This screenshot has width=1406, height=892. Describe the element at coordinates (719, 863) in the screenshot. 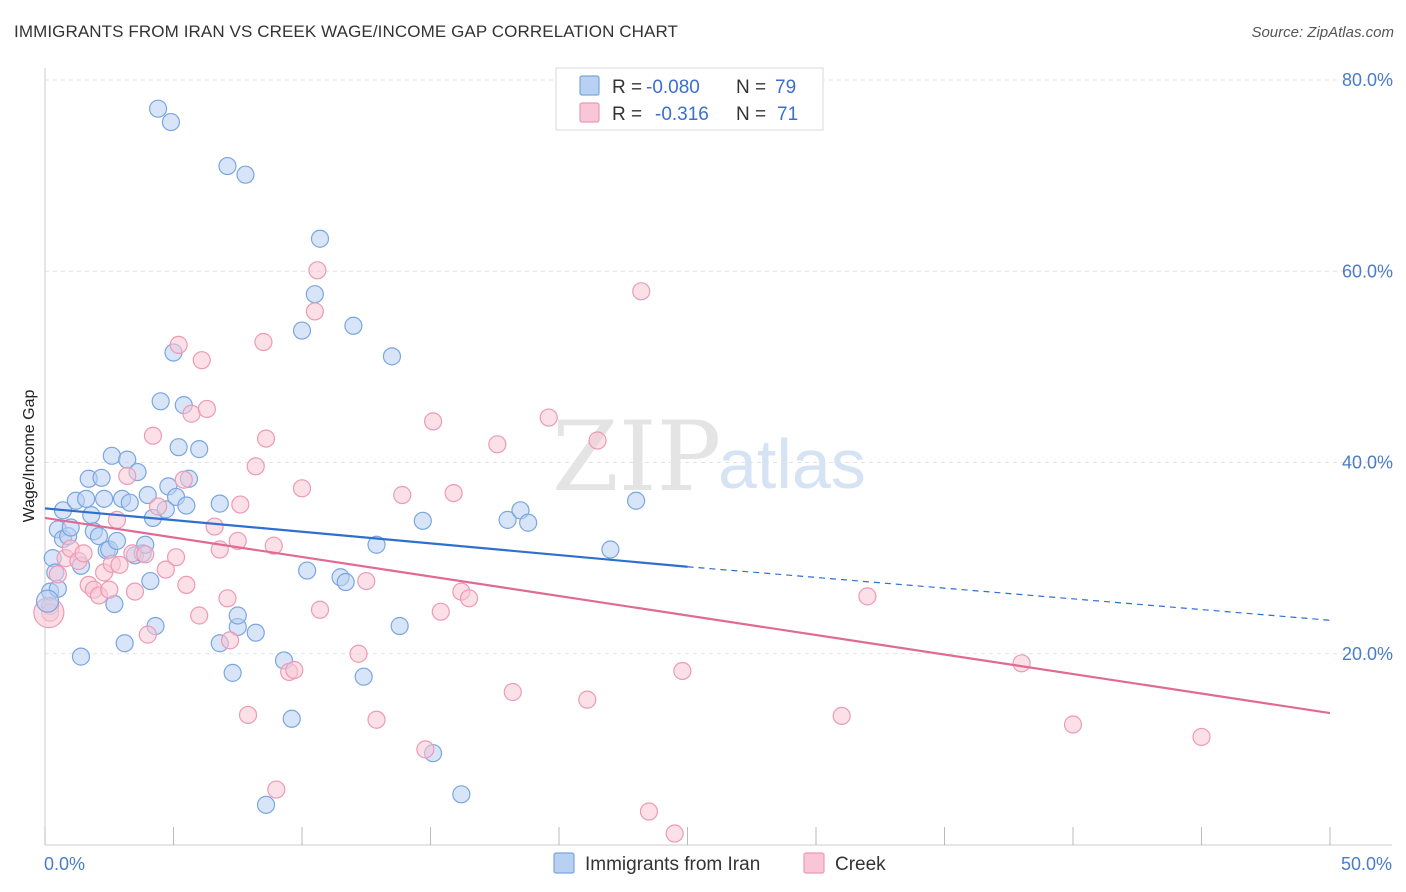

I see `bottom-legend: Immigrants from Iran Creek` at that location.